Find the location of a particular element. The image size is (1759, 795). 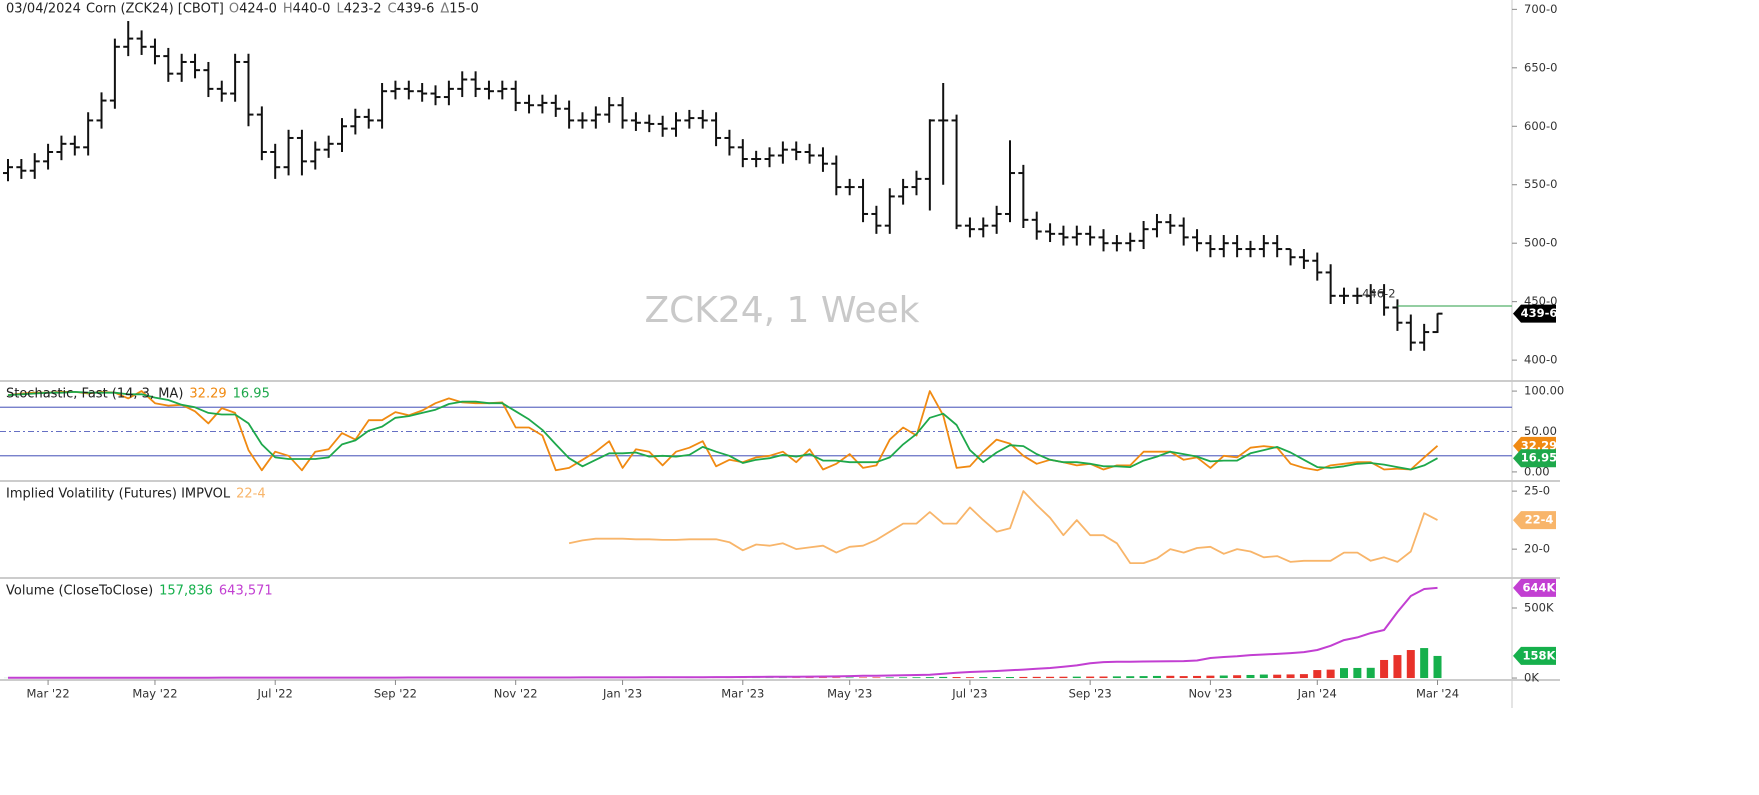

watermark: ZCK24, 1 Week is located at coordinates (781, 310).